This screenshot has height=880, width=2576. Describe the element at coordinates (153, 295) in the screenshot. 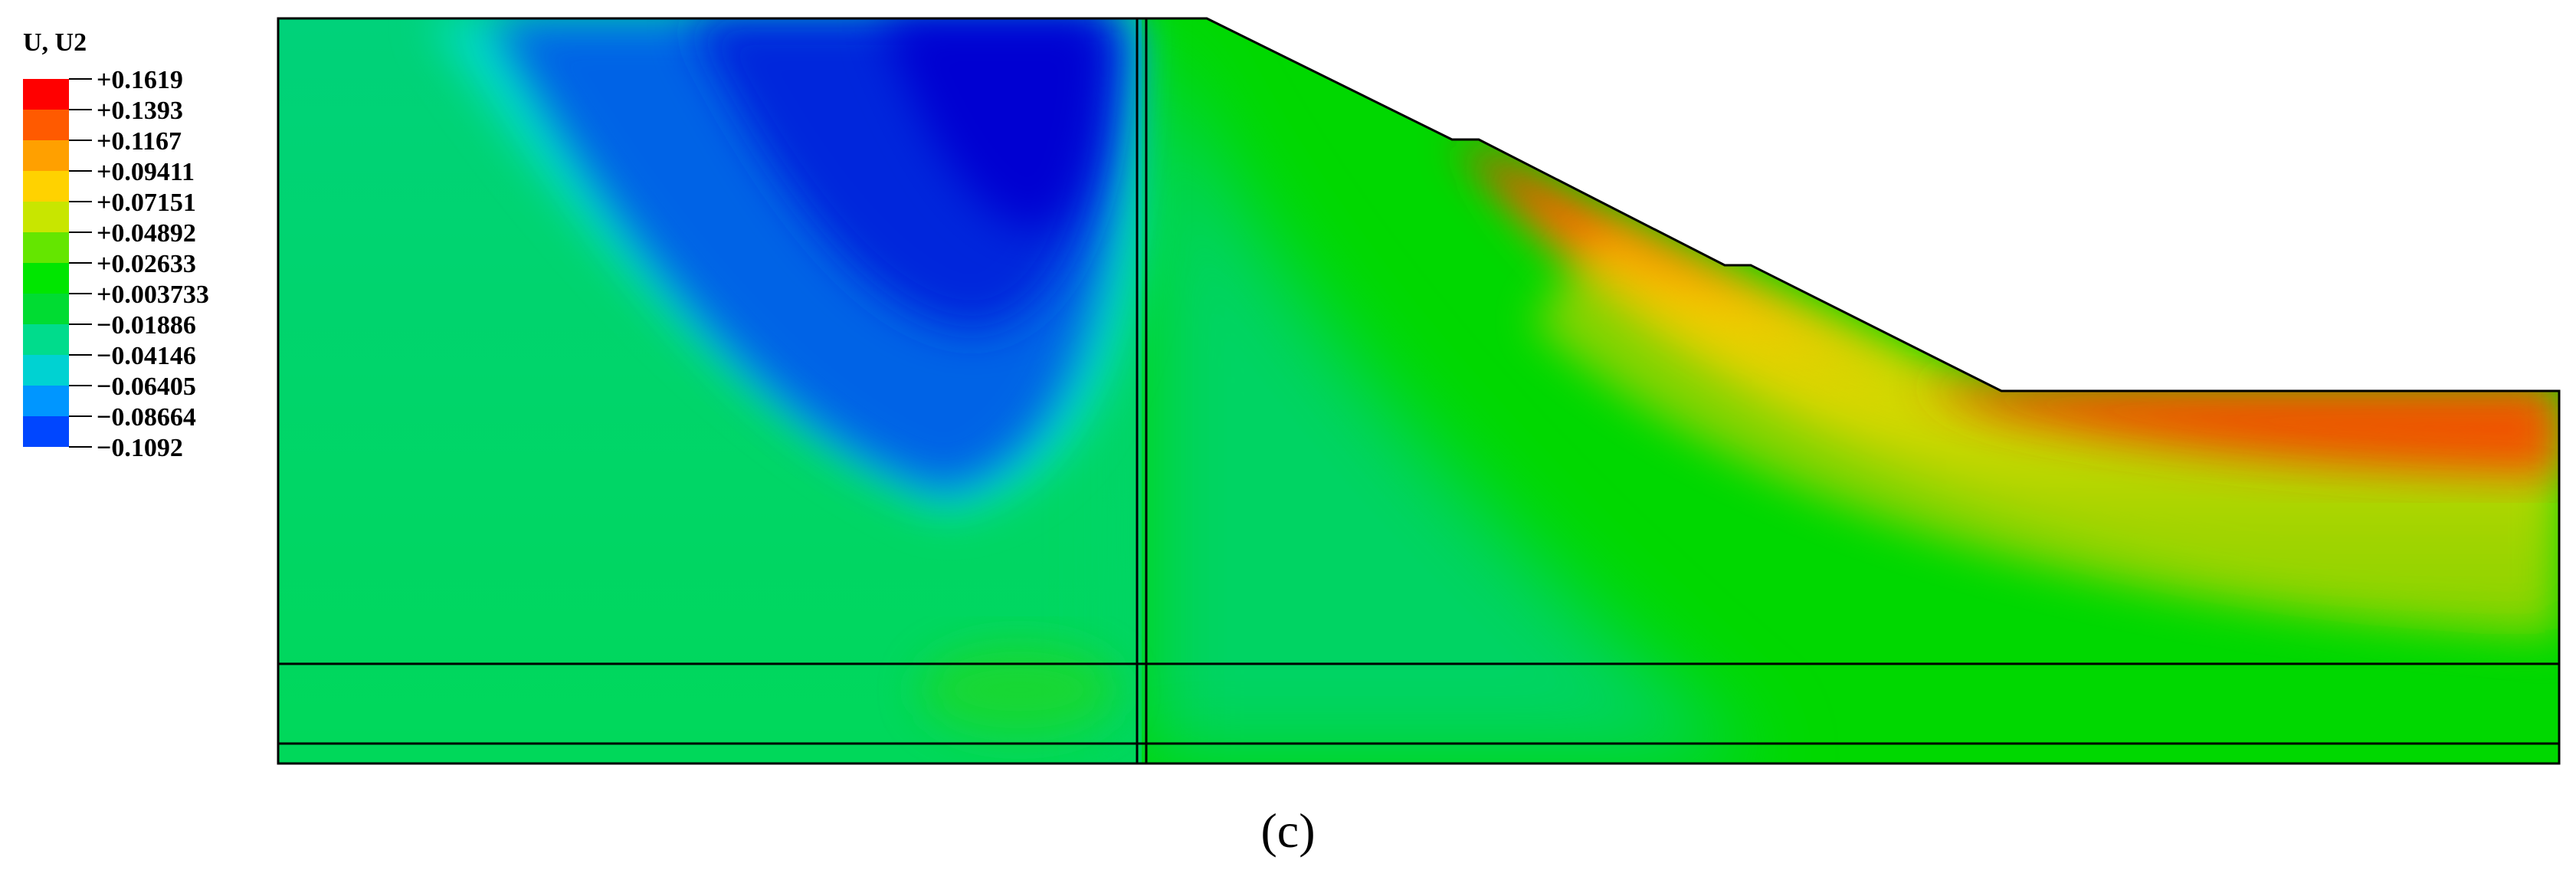

I see `legend-value: +0.003733` at that location.